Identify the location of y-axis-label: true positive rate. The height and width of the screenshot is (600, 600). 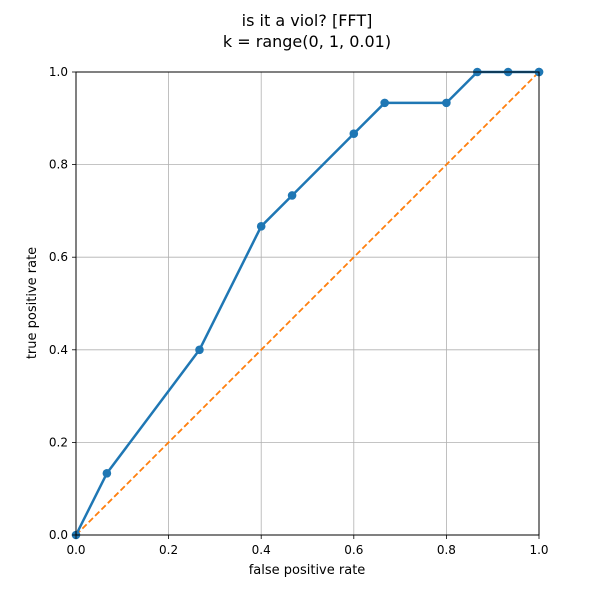
(32, 303).